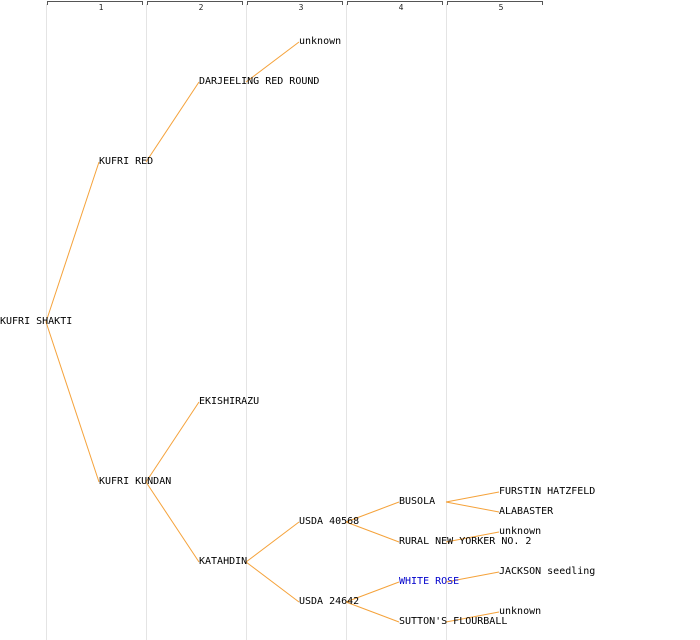 The width and height of the screenshot is (700, 640). Describe the element at coordinates (36, 321) in the screenshot. I see `node-kufri-shakti: KUFRI SHAKTI` at that location.